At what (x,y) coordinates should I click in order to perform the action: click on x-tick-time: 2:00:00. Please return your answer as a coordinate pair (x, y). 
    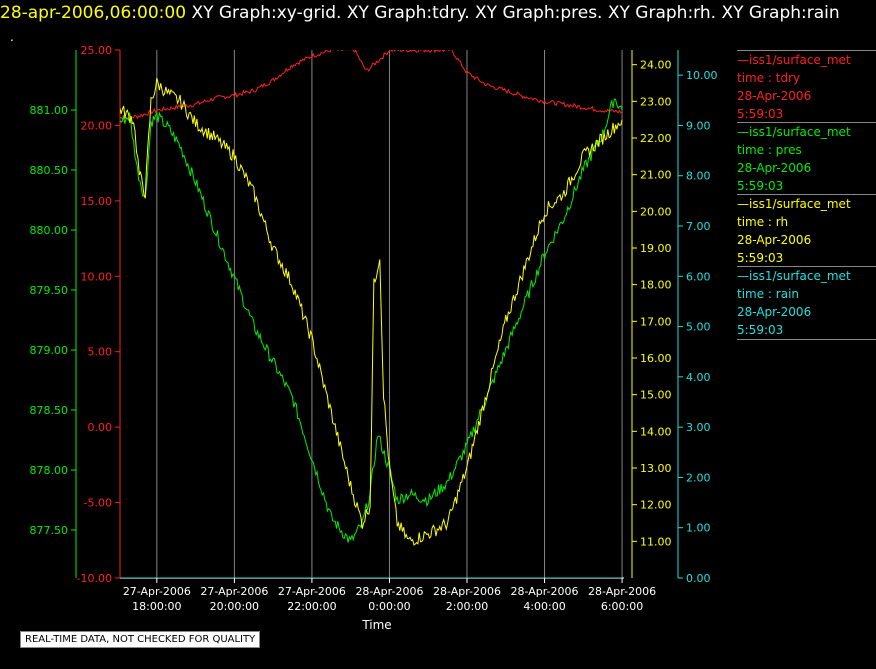
    Looking at the image, I should click on (467, 606).